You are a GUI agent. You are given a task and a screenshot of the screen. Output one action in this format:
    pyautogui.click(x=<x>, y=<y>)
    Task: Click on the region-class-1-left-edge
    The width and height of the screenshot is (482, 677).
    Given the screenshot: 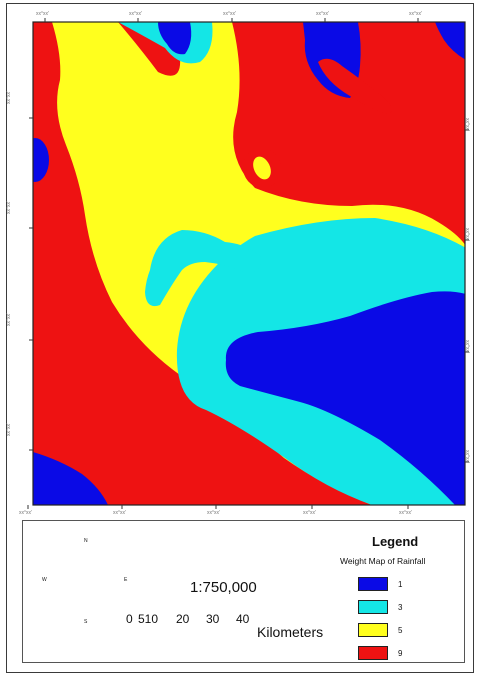 What is the action you would take?
    pyautogui.click(x=41, y=160)
    